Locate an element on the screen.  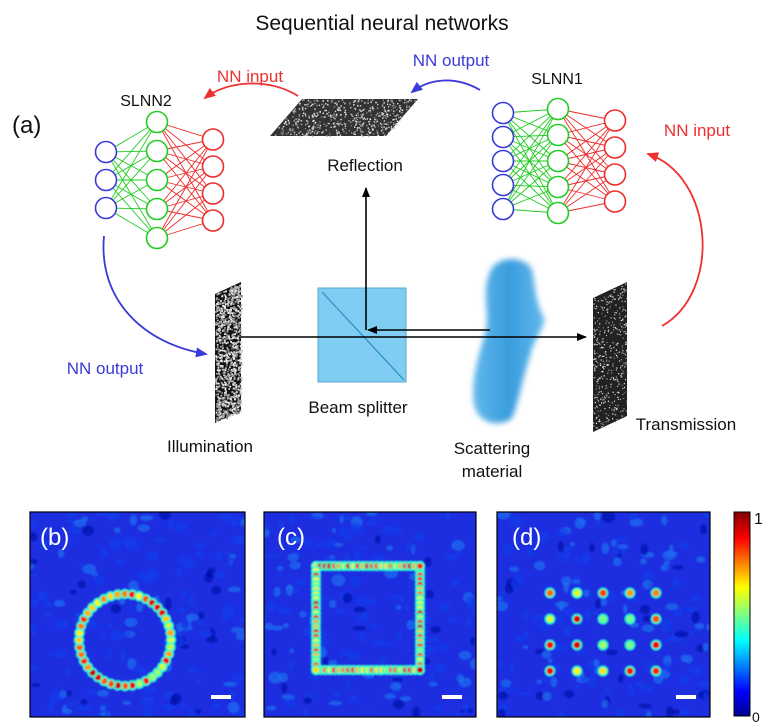
reflection-plane is located at coordinates (344, 117).